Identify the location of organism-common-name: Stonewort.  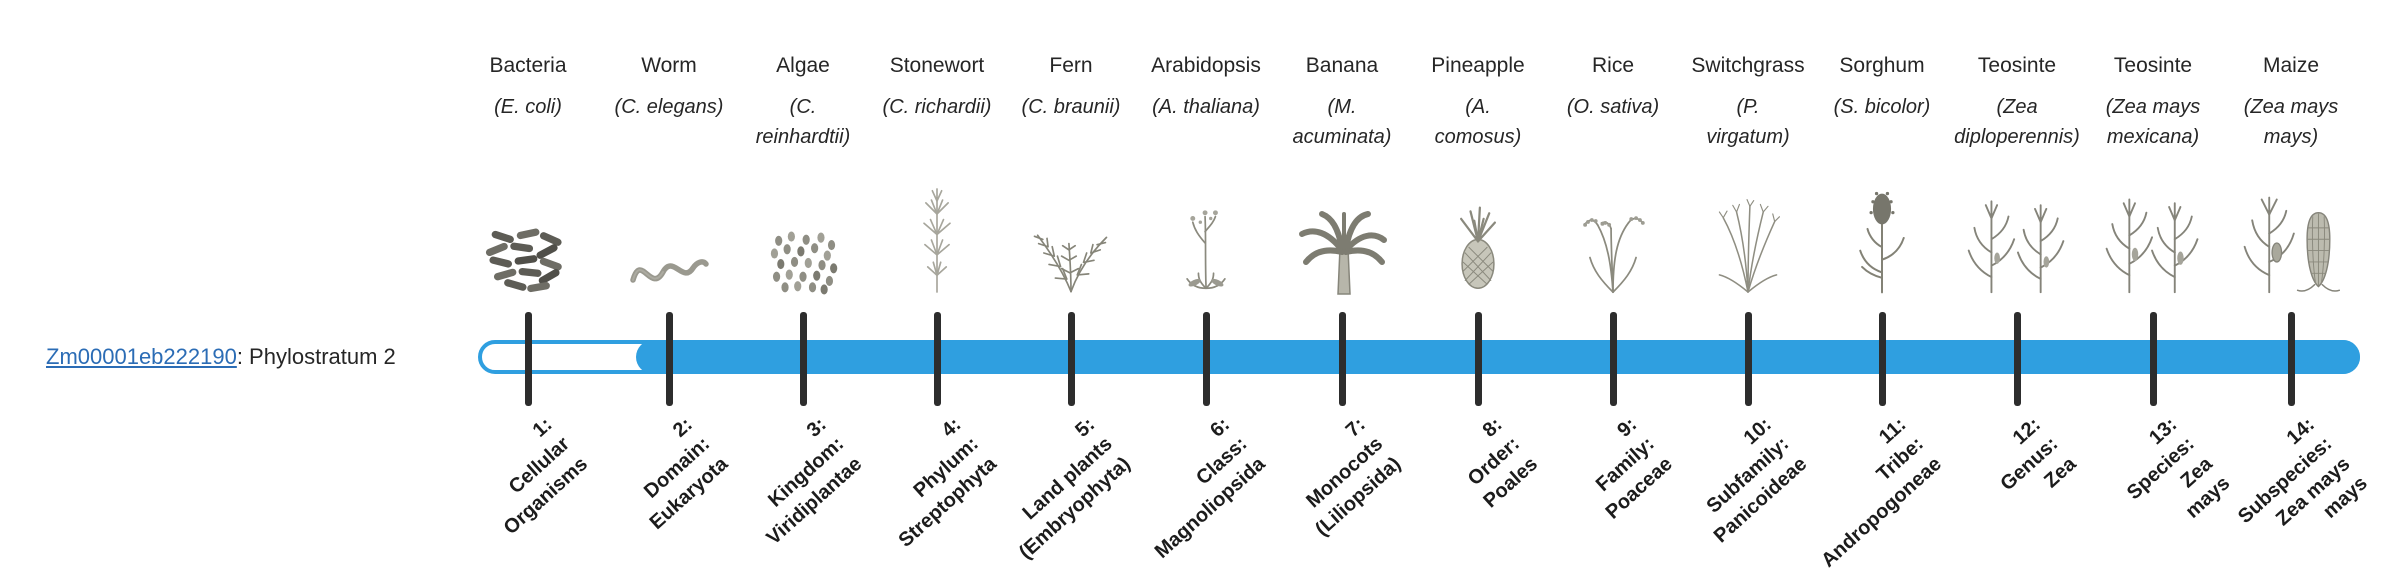
(937, 65).